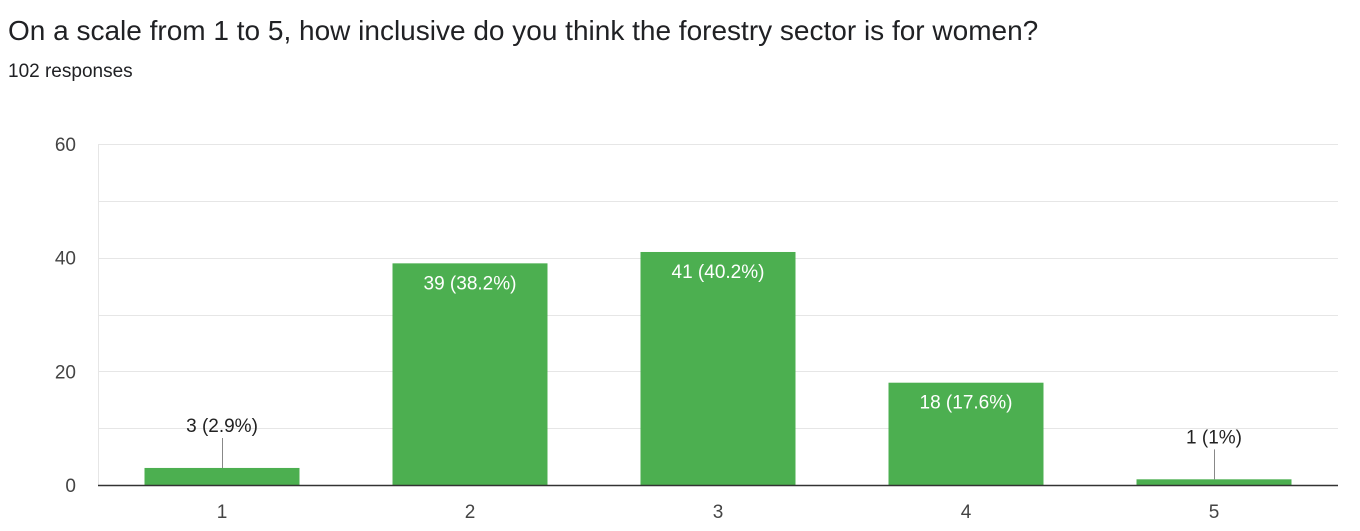 Image resolution: width=1360 pixels, height=531 pixels. Describe the element at coordinates (65, 145) in the screenshot. I see `y-tick-label: 60` at that location.